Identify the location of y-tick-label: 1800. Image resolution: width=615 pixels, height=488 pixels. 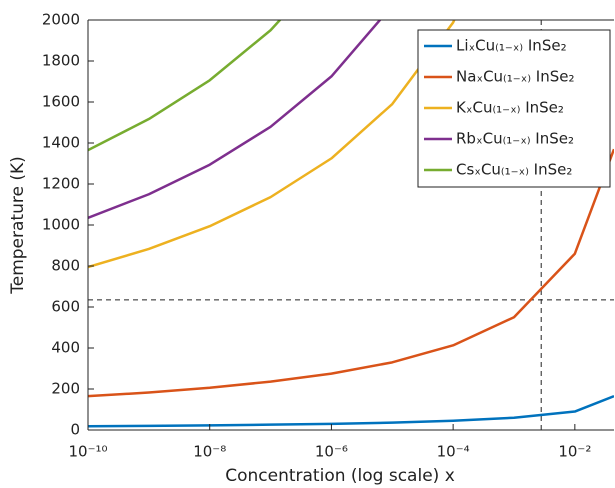
(61, 61).